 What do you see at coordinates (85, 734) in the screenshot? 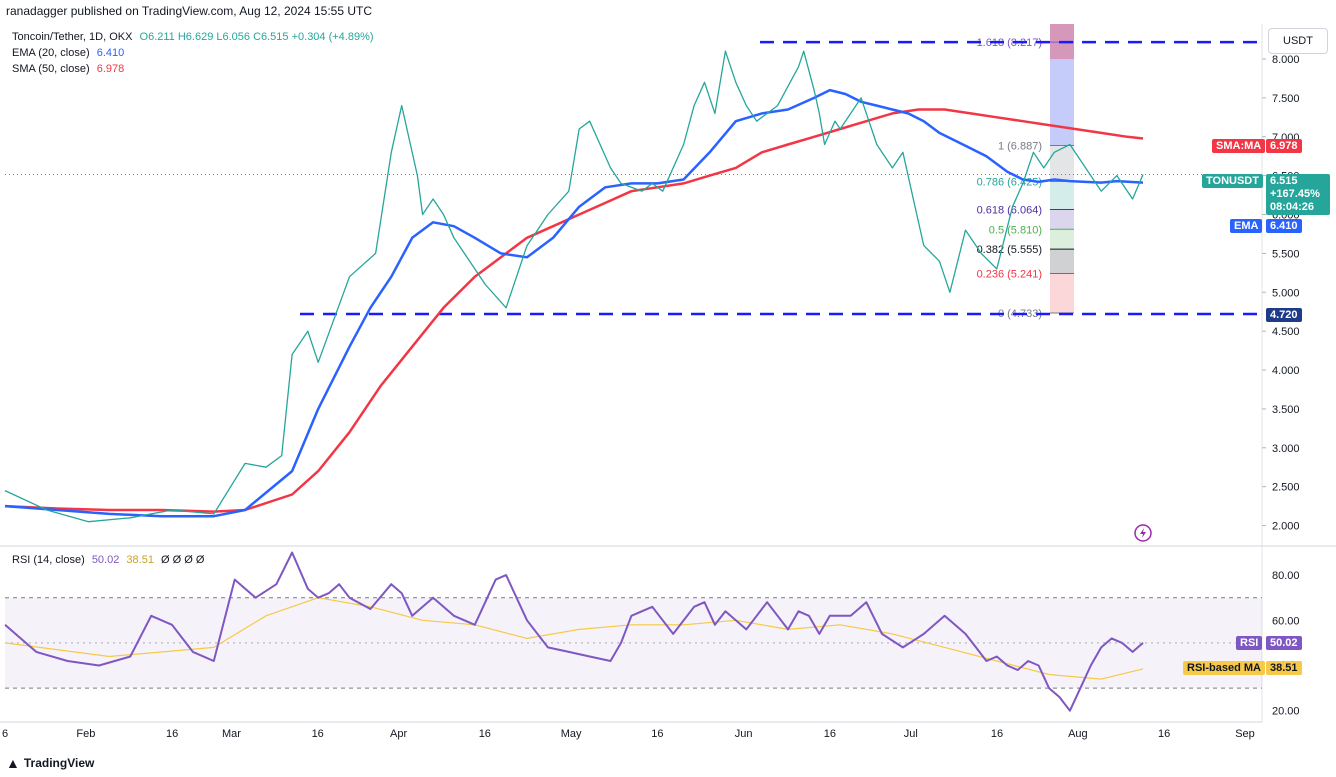
I see `time-tick-label: Feb` at bounding box center [85, 734].